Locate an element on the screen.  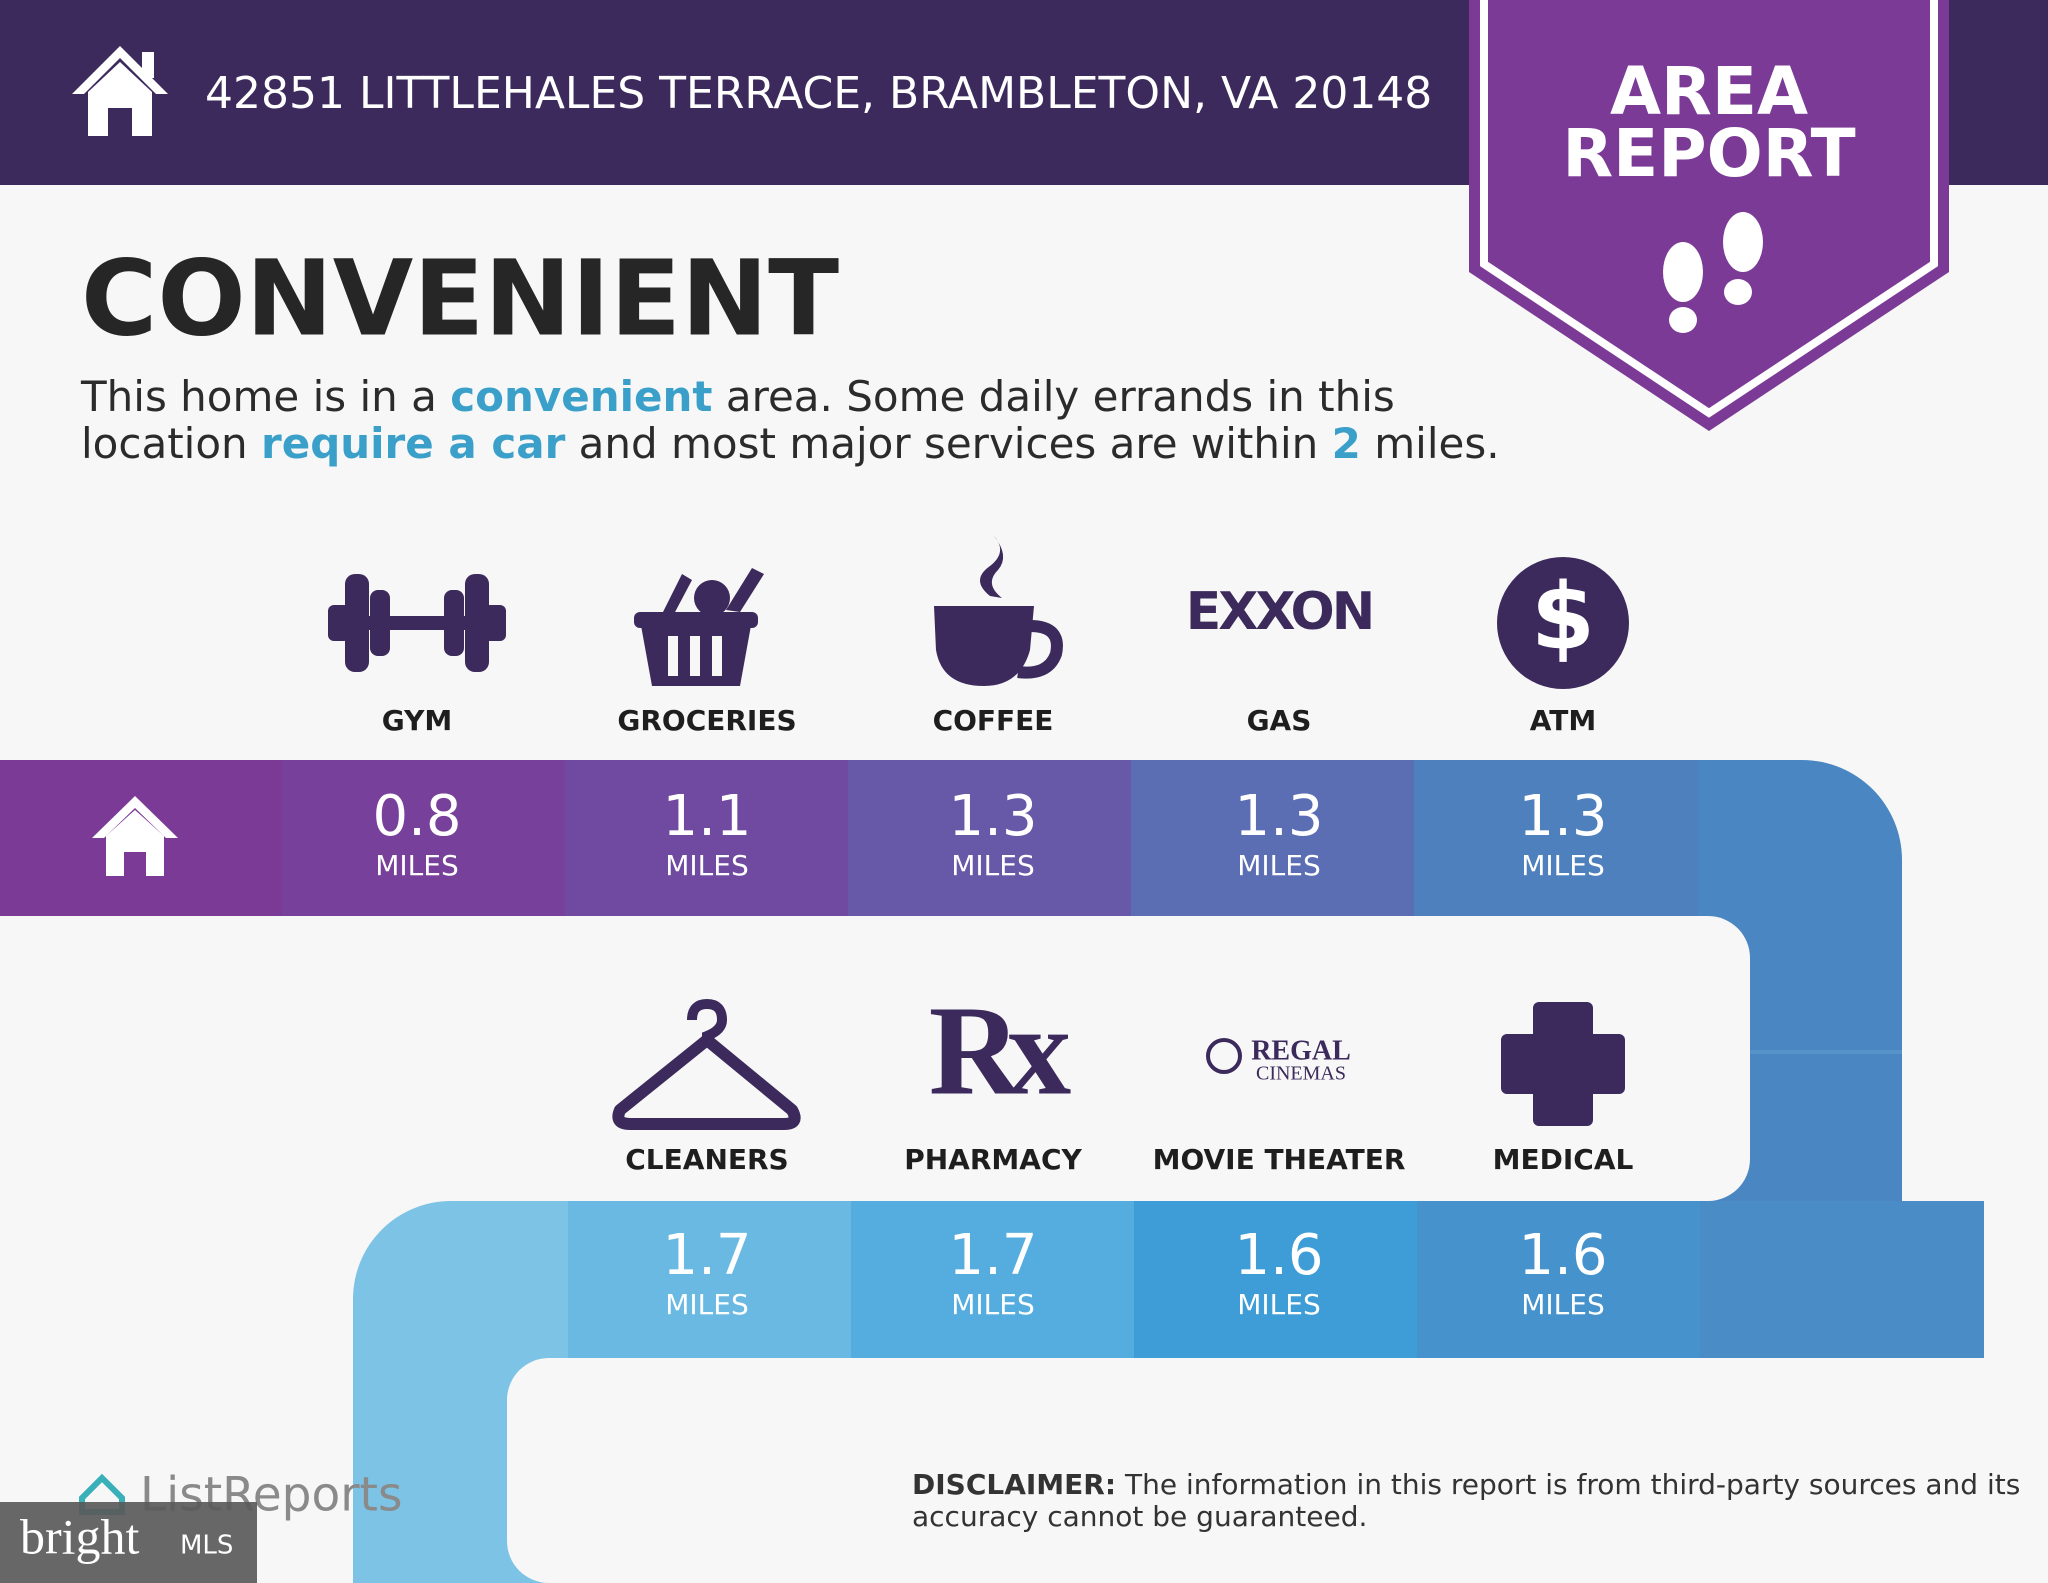
coffee-icon is located at coordinates (998, 611).